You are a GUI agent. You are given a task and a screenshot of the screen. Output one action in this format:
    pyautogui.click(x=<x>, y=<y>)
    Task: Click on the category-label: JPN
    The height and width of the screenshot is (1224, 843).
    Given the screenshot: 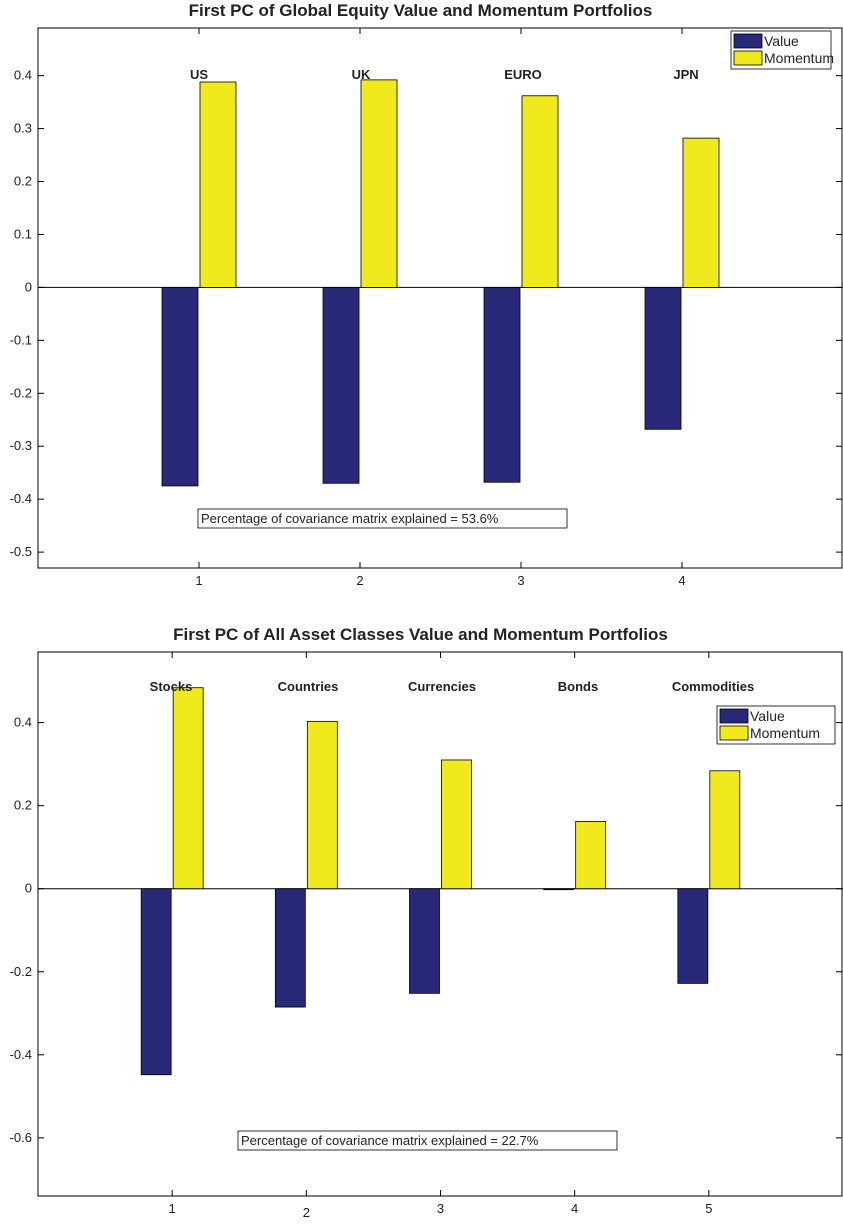 What is the action you would take?
    pyautogui.click(x=685, y=74)
    